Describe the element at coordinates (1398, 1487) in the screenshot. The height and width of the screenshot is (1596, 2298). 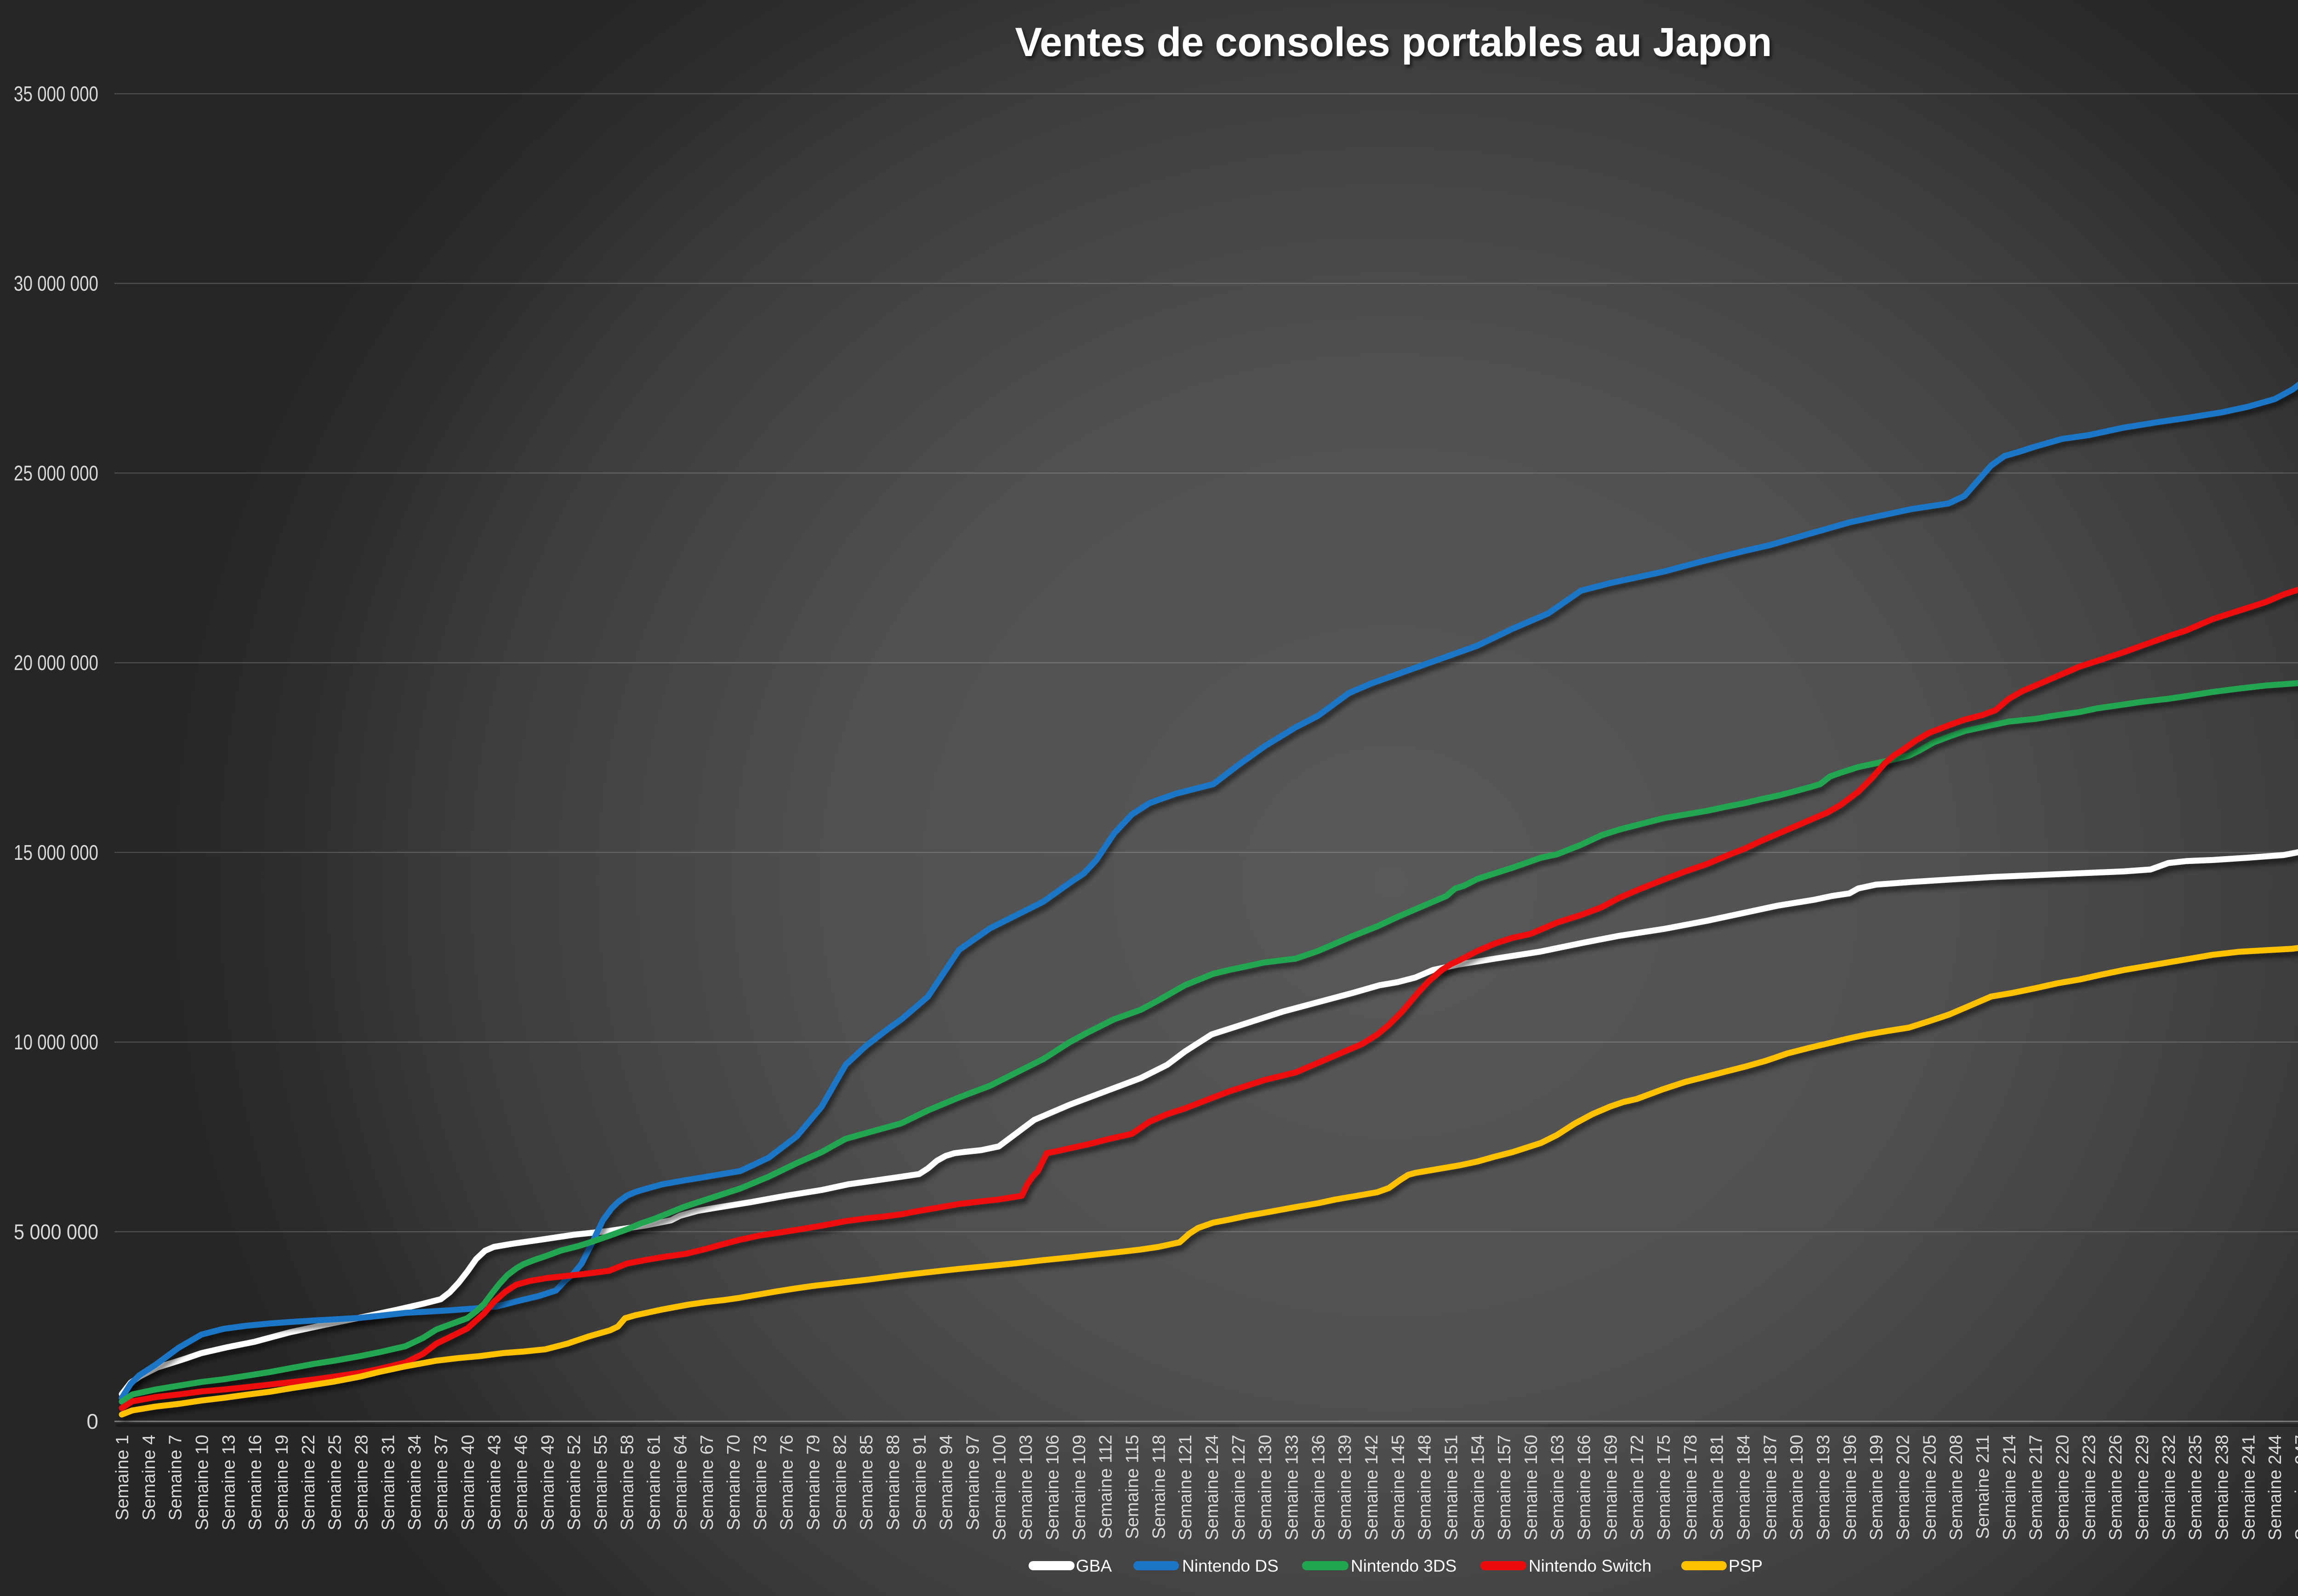
I see `svg-text: Semaine 145` at that location.